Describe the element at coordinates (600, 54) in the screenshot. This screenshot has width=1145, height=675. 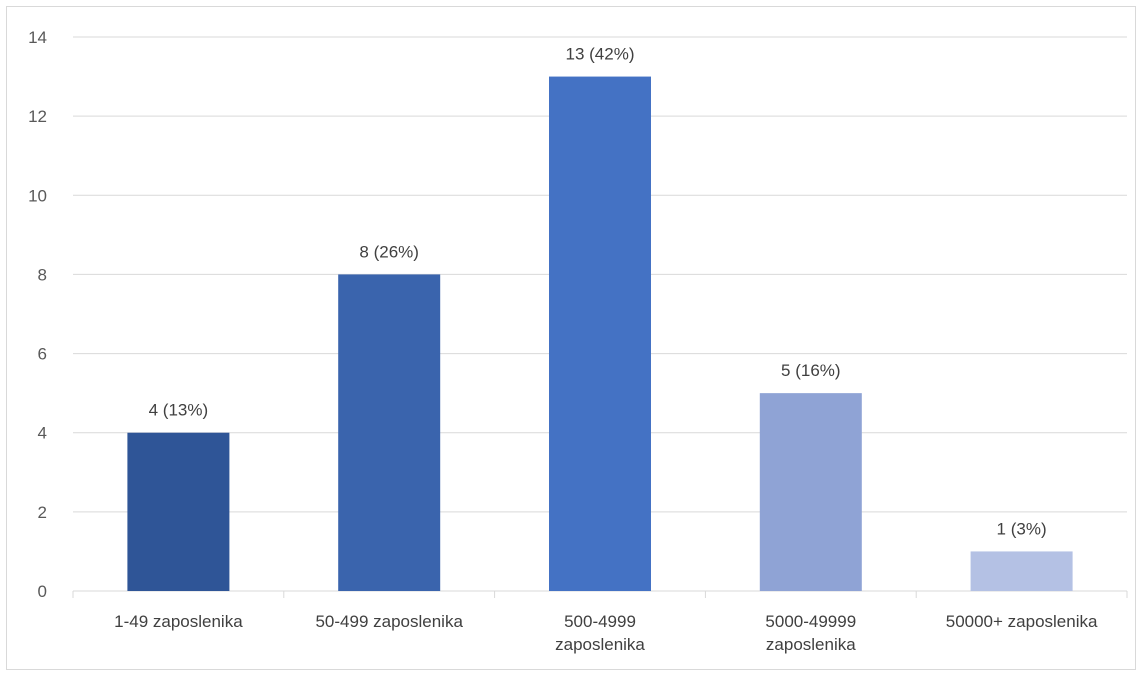
I see `data-label: 13 (42%)` at that location.